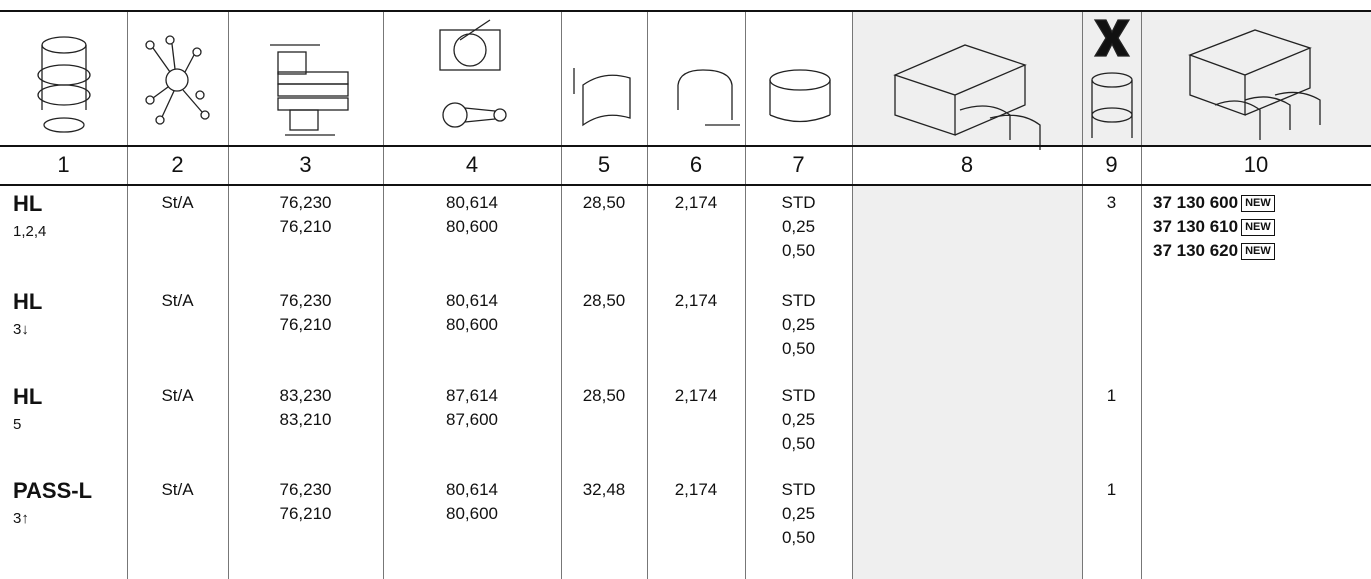  What do you see at coordinates (305, 419) in the screenshot?
I see `diameter-3: 83,210` at bounding box center [305, 419].